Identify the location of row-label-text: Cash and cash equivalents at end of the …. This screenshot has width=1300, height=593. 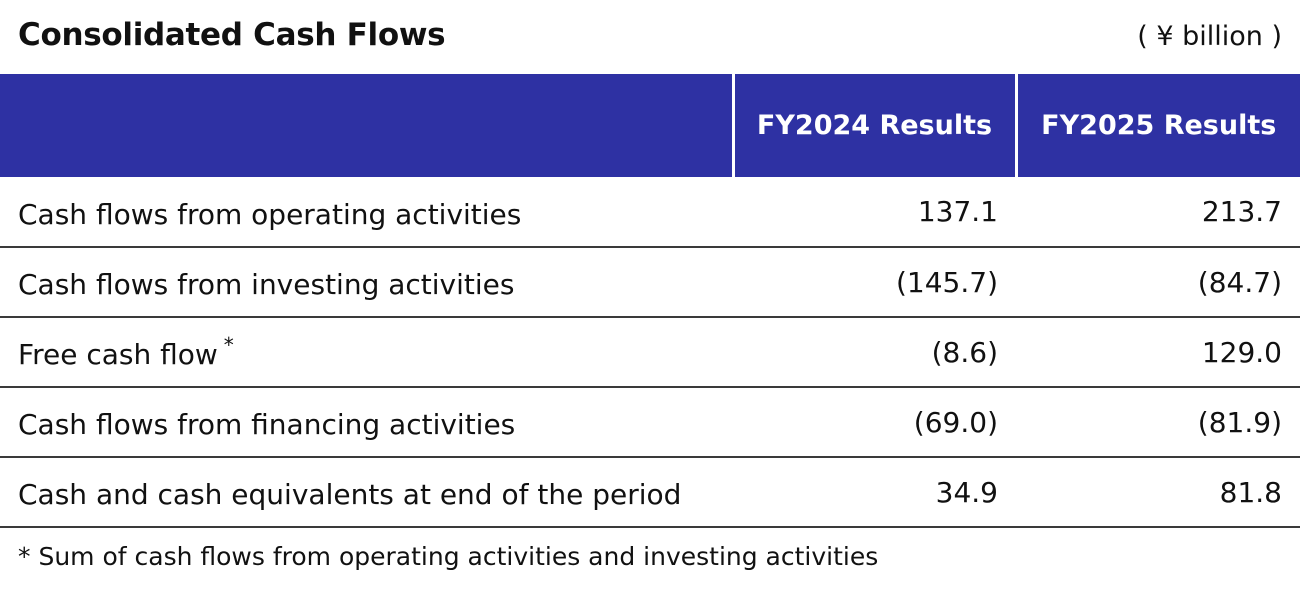
(350, 494).